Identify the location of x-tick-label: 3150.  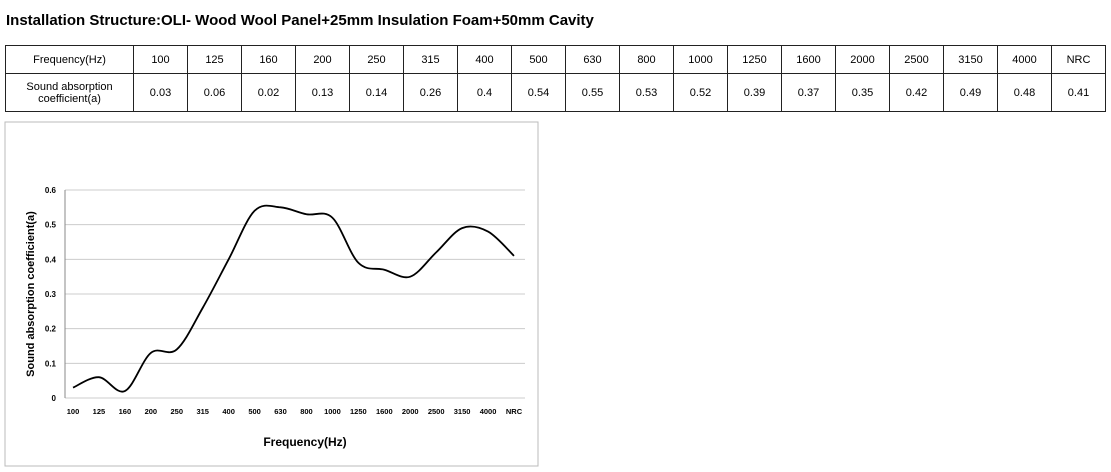
(462, 411).